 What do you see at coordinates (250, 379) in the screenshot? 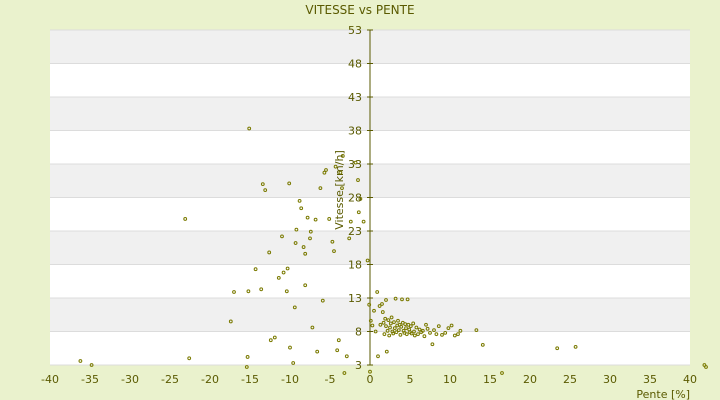
I see `x-tick-label: -15` at bounding box center [250, 379].